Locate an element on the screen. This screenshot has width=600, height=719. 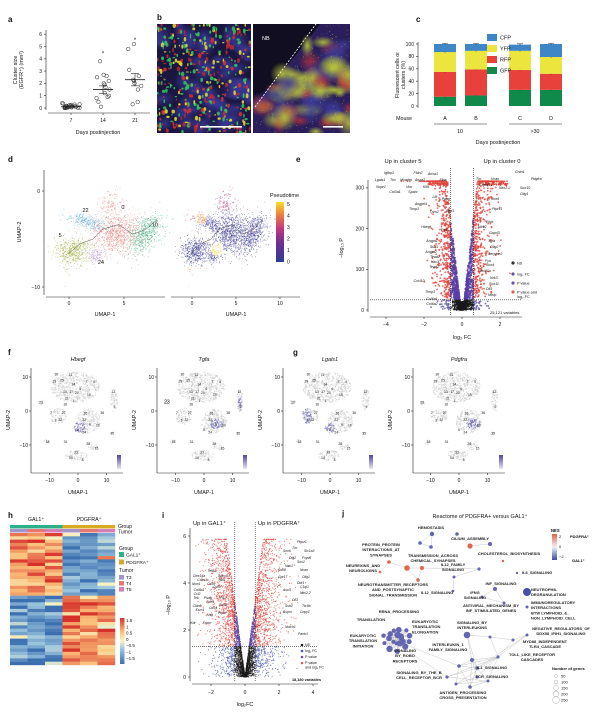
legend-swatch-cfp is located at coordinates (492, 37).